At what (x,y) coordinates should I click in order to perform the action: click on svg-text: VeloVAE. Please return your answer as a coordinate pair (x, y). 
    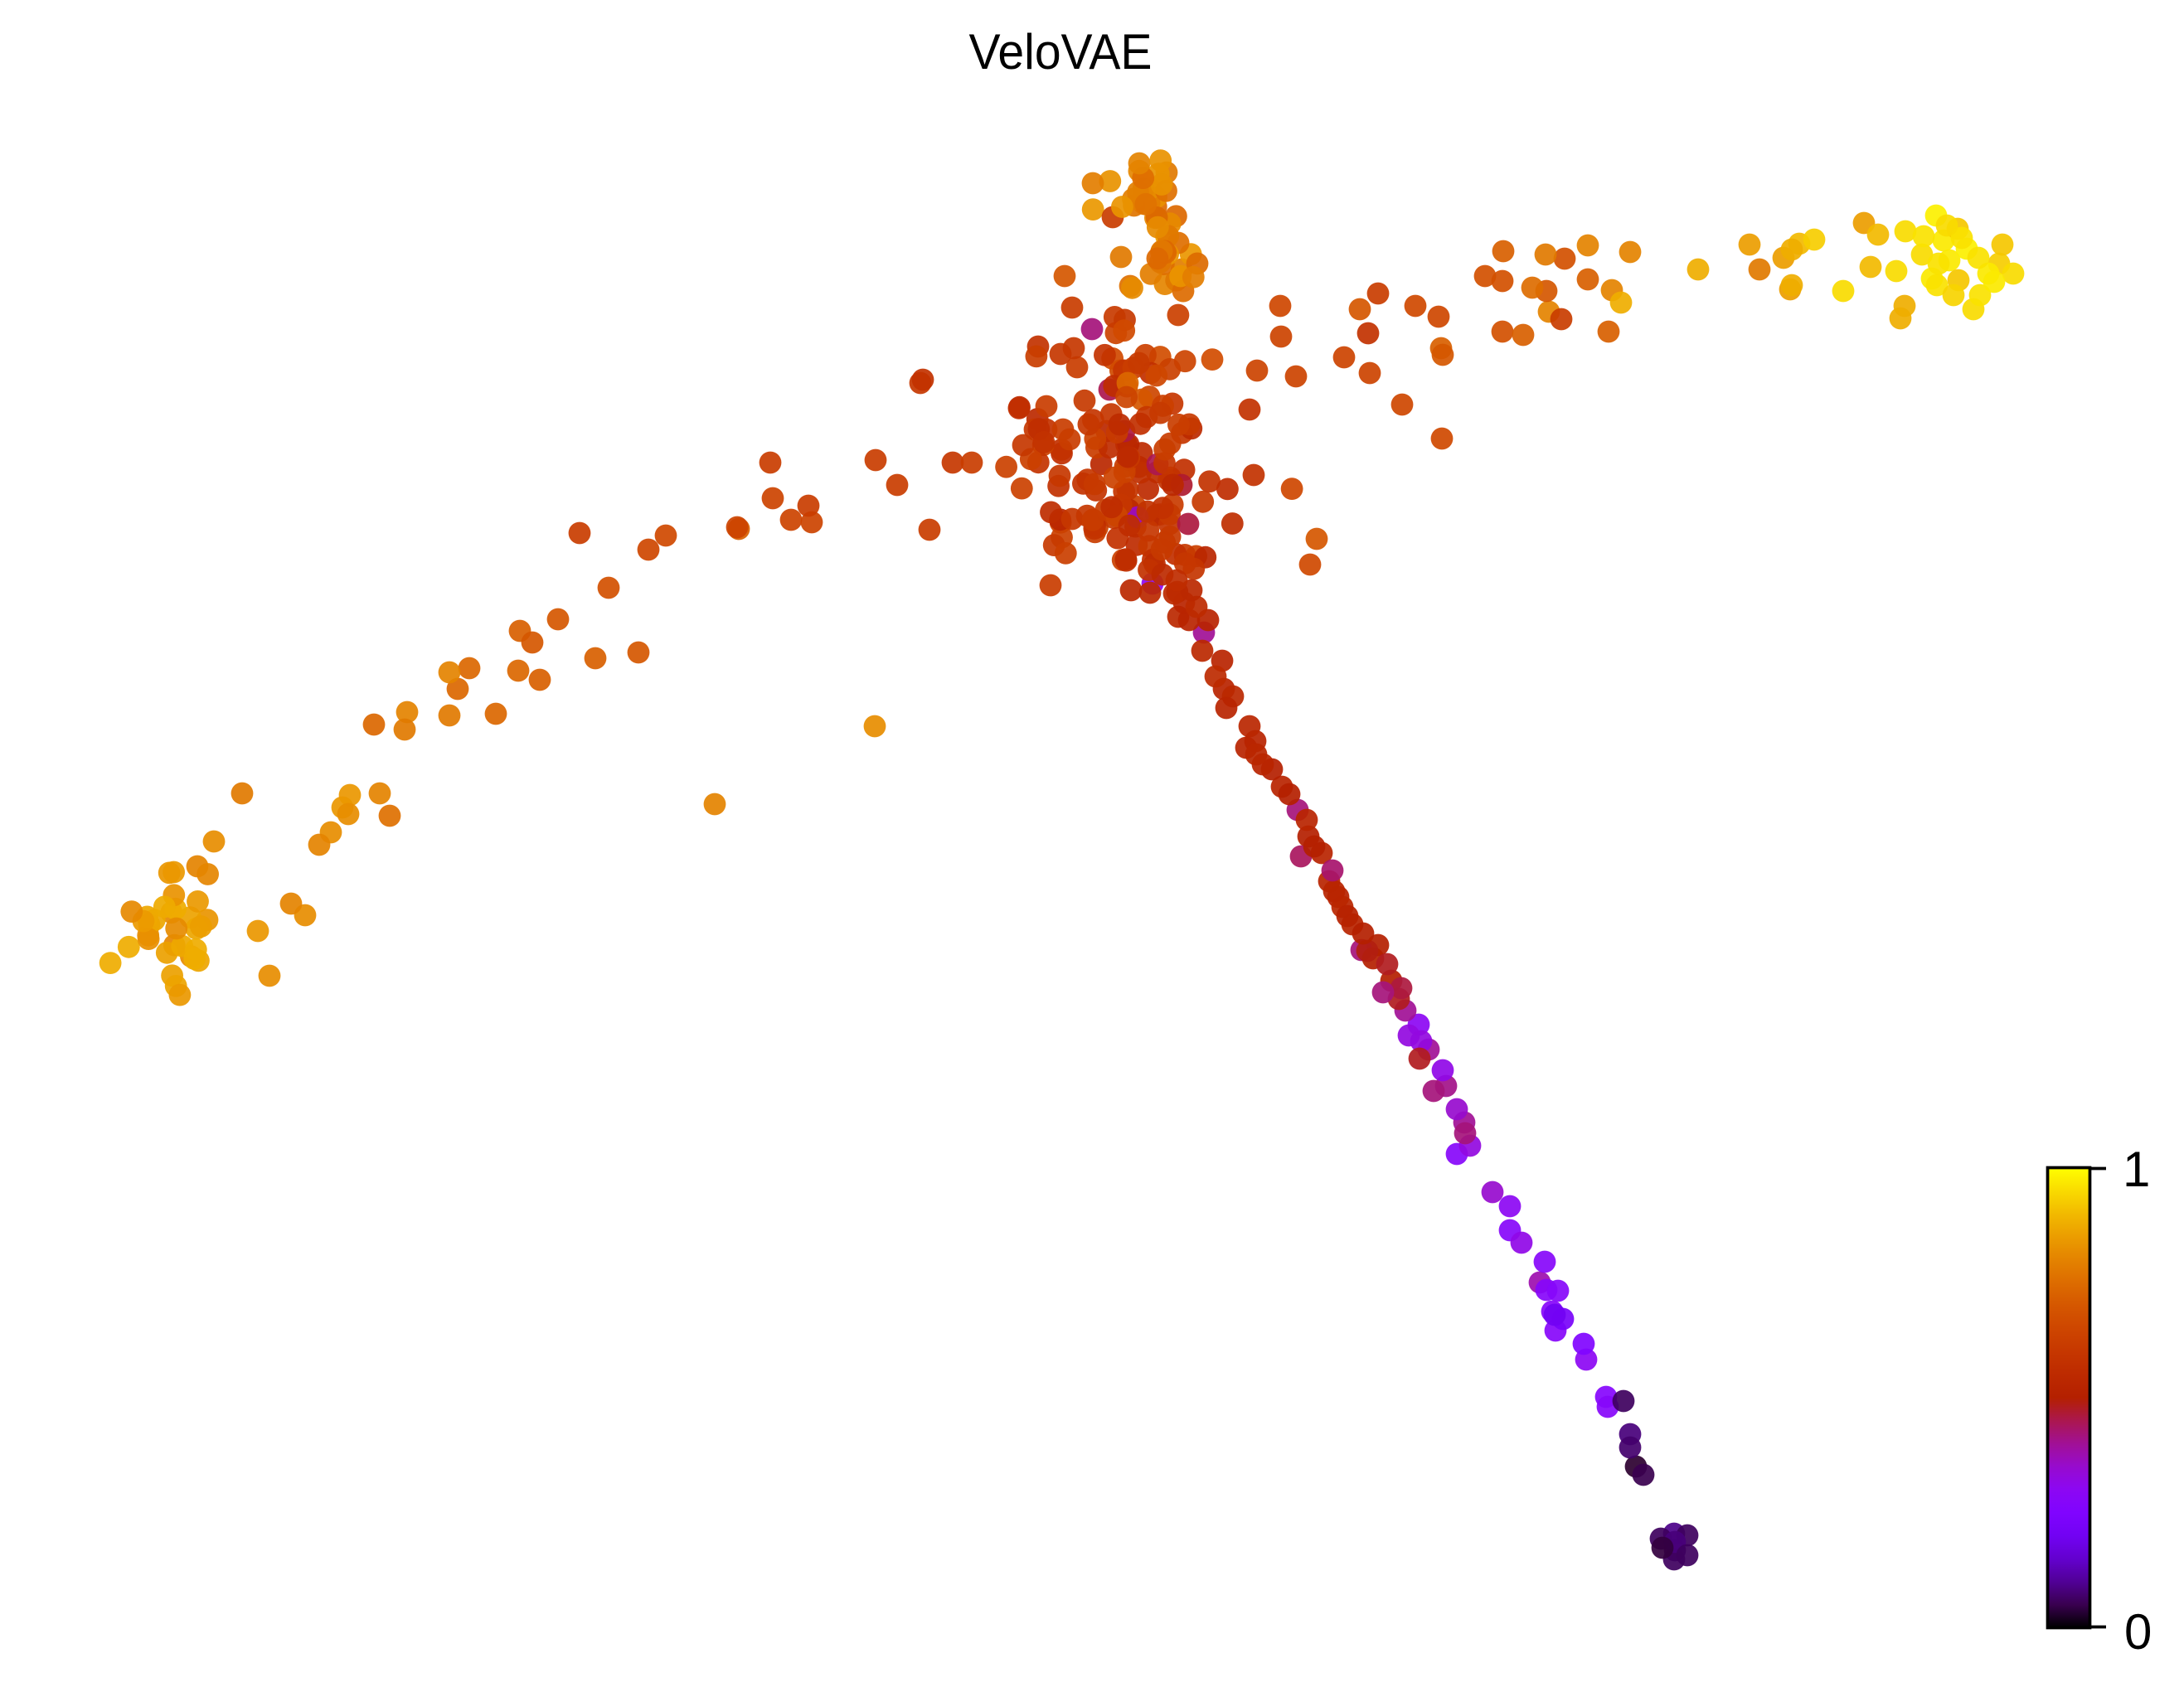
    Looking at the image, I should click on (1061, 52).